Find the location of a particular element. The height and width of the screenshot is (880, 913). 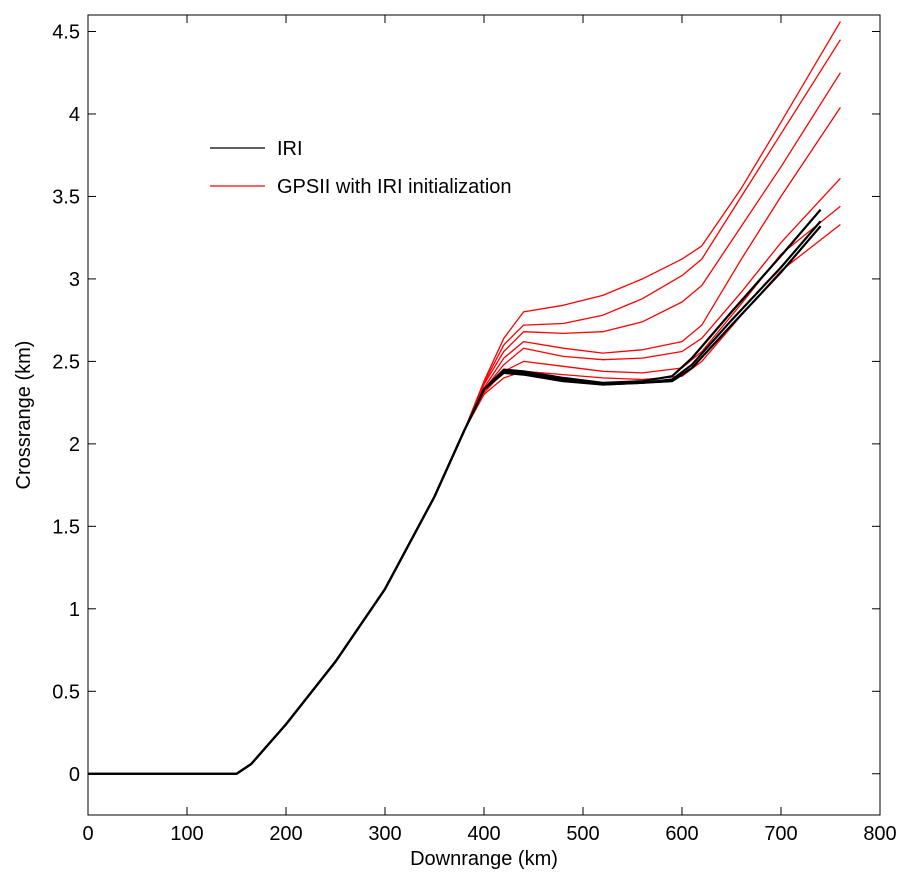

x-tick-label: 0 is located at coordinates (87, 834).